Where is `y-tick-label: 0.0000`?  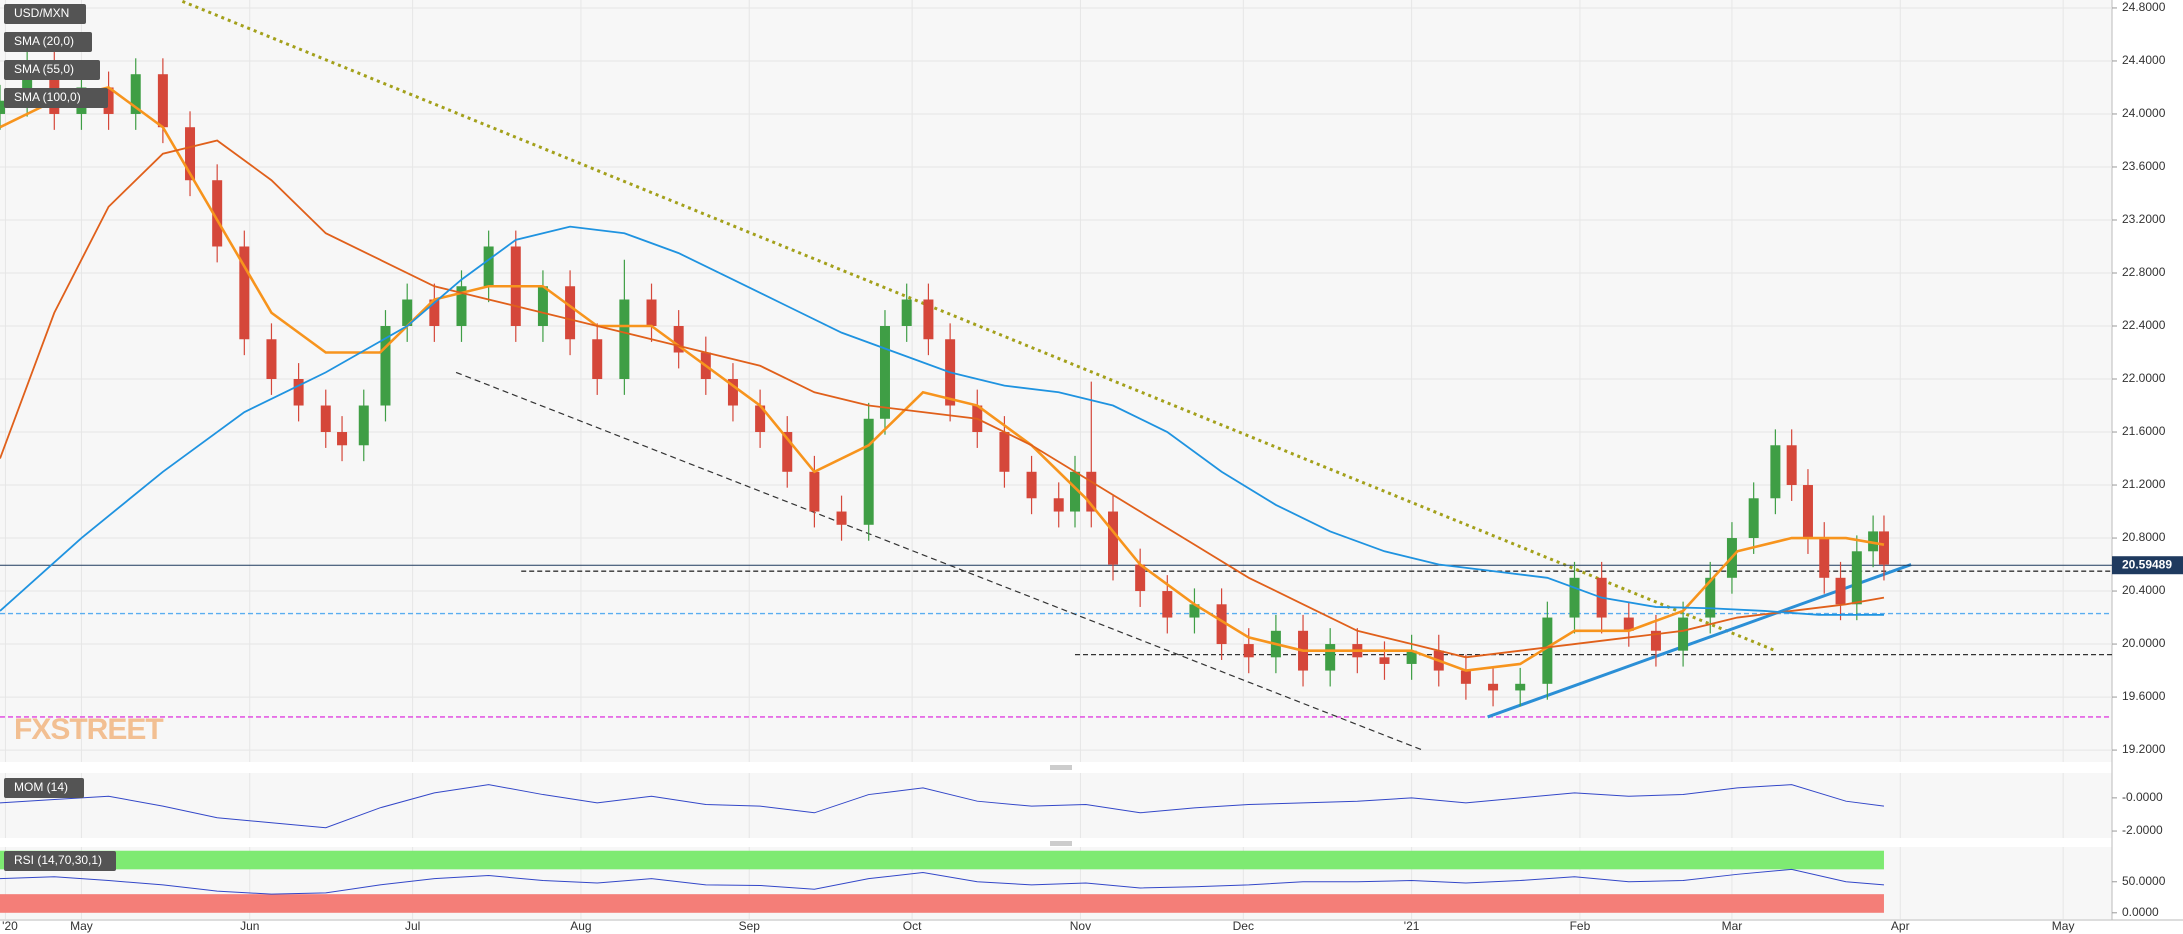
y-tick-label: 0.0000 is located at coordinates (2140, 912).